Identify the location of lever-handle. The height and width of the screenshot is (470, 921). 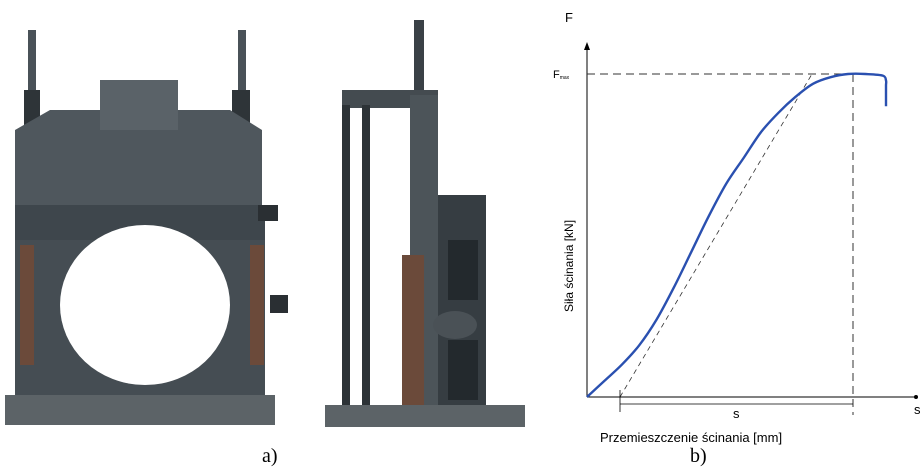
(268, 213).